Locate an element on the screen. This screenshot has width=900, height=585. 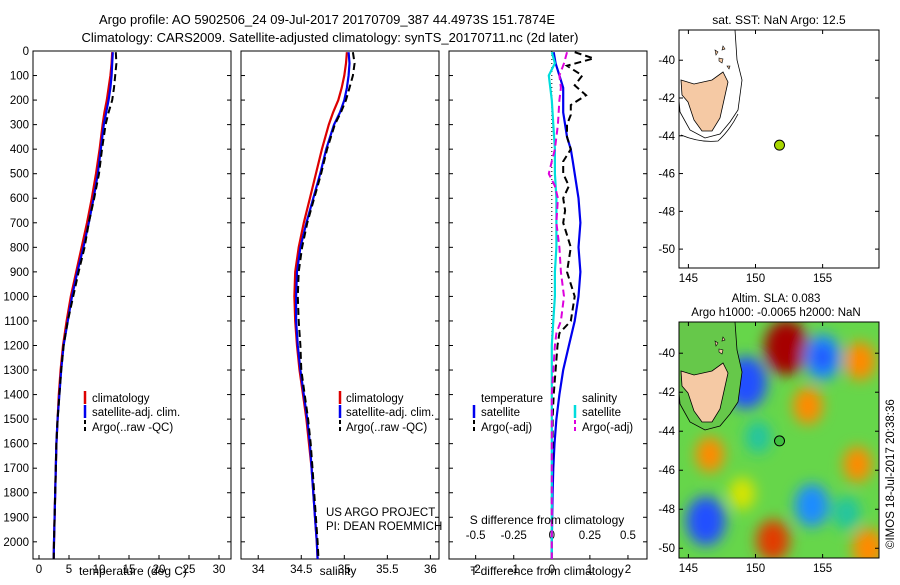
x-tick-label: 34.5 is located at coordinates (301, 570).